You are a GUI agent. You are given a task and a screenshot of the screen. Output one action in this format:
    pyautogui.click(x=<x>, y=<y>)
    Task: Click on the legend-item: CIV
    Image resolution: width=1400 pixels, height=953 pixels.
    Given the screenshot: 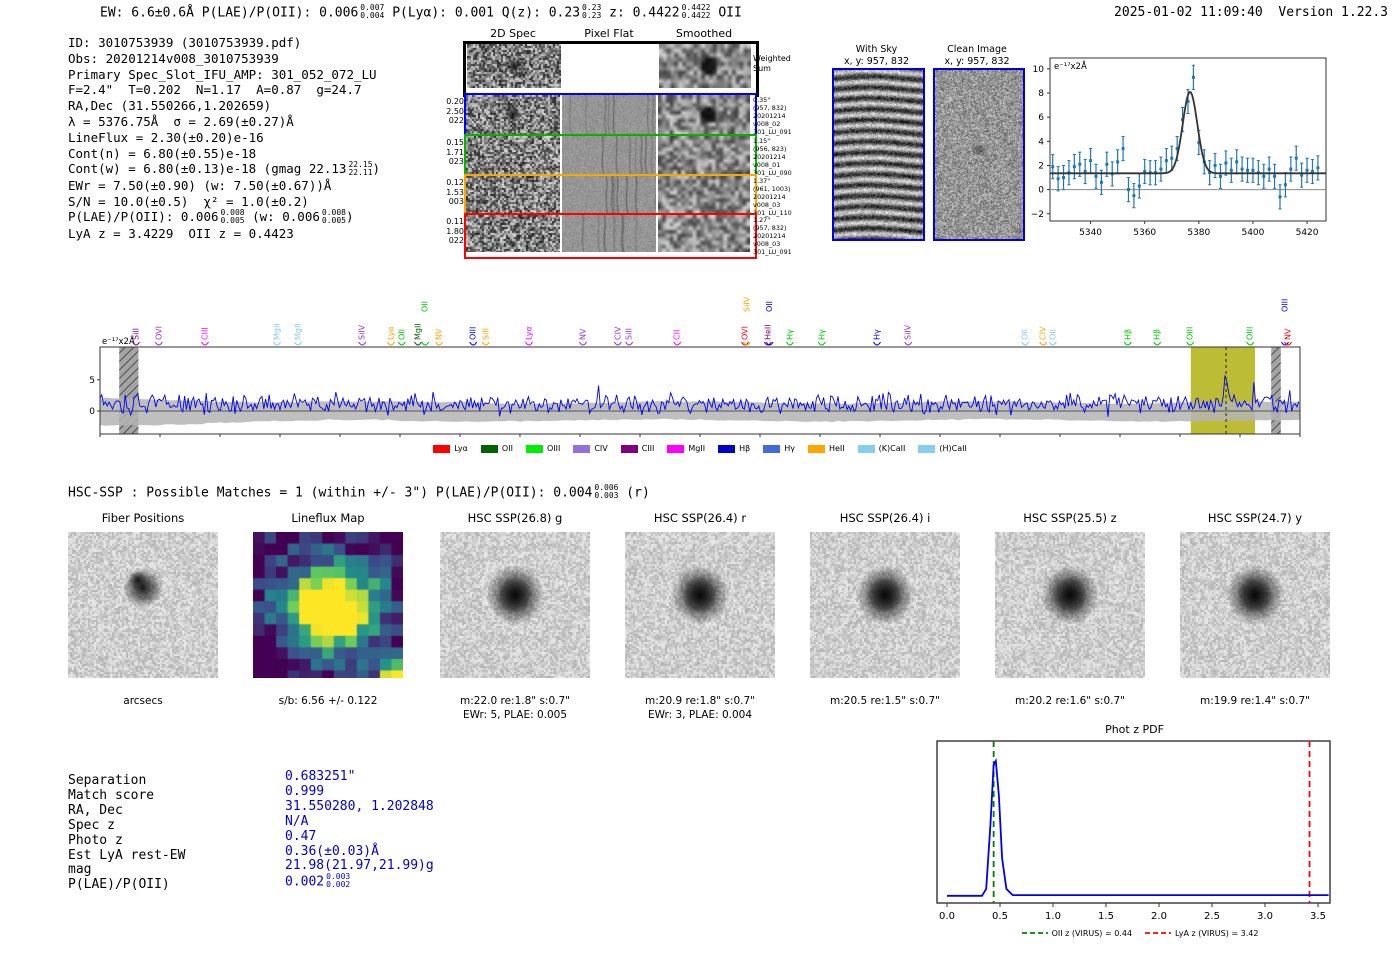 What is the action you would take?
    pyautogui.click(x=590, y=448)
    